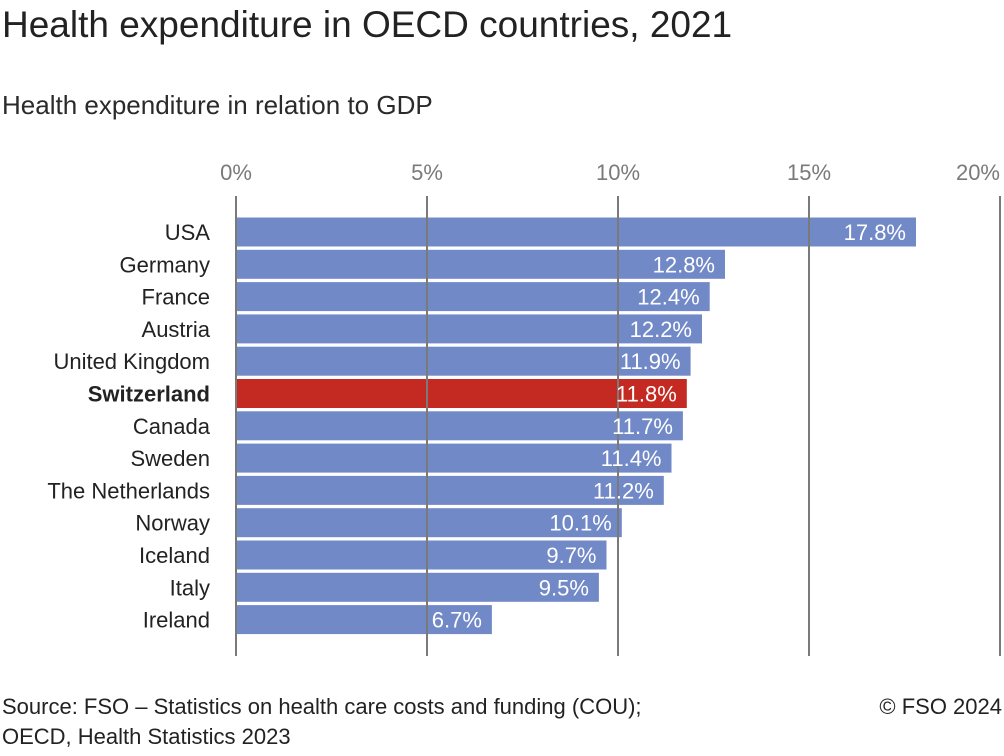  I want to click on category-label: Sweden, so click(170, 458).